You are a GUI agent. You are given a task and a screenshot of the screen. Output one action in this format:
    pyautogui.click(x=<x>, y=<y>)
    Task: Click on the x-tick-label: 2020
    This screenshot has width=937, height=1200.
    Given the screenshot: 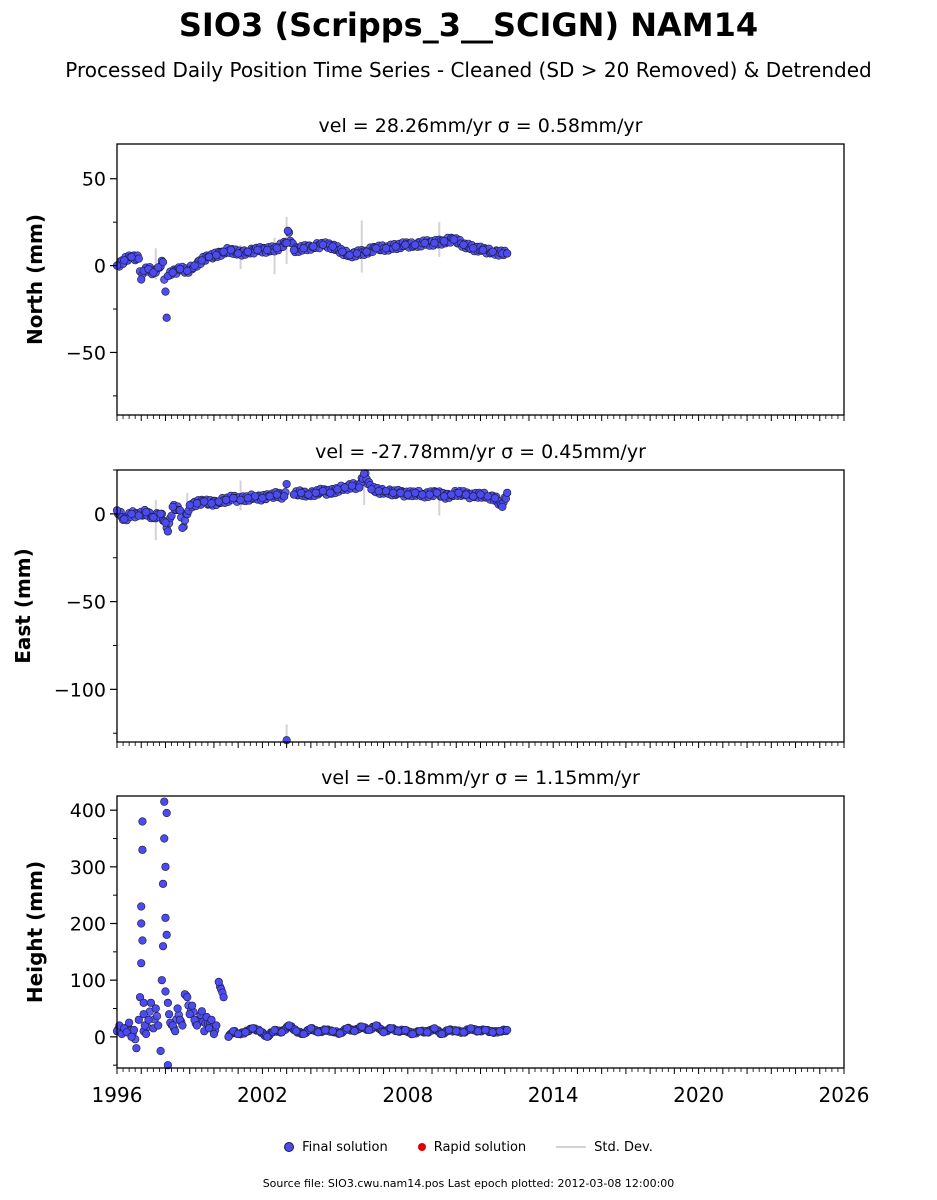 What is the action you would take?
    pyautogui.click(x=698, y=1095)
    